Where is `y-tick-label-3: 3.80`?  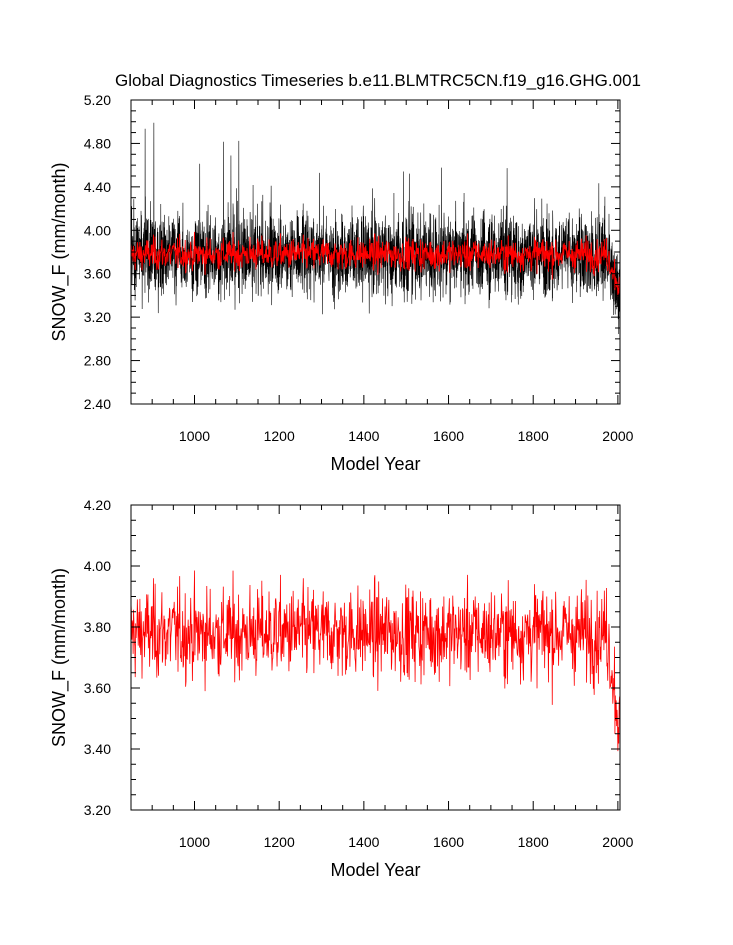
y-tick-label-3: 3.80 is located at coordinates (97, 627).